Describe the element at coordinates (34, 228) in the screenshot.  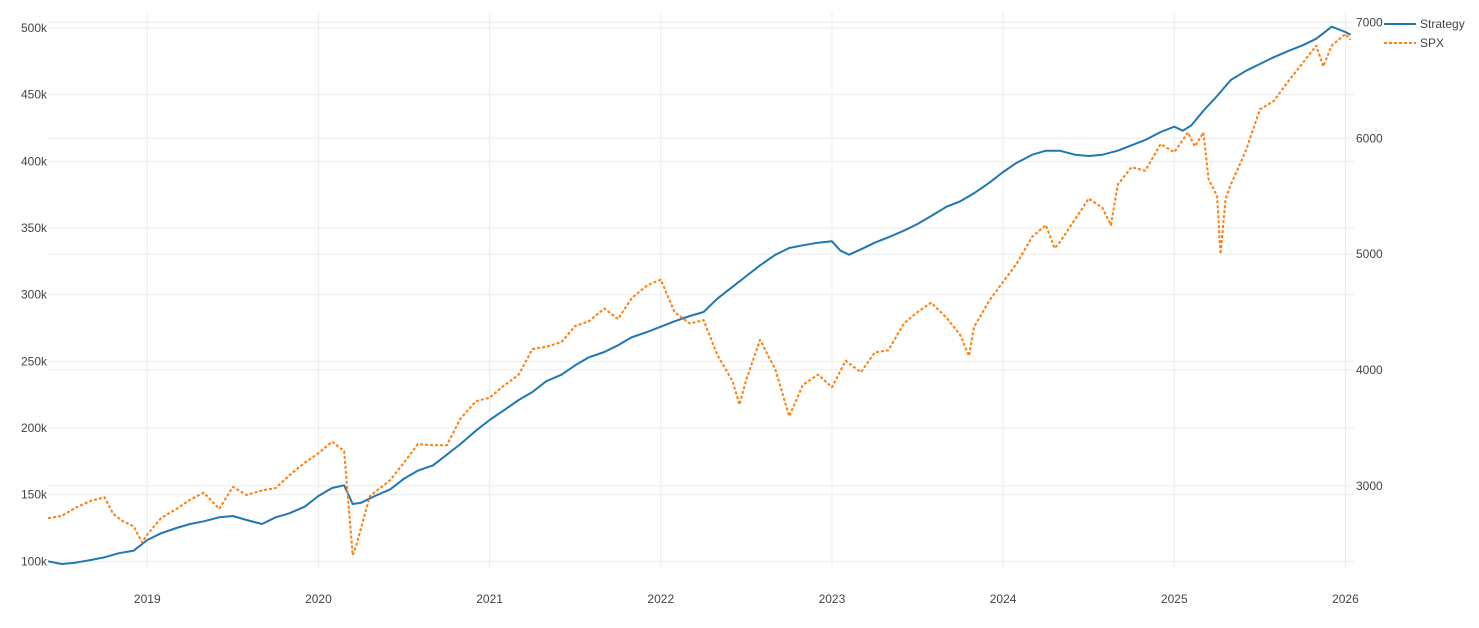
I see `y-tick-label-350k: 350k` at that location.